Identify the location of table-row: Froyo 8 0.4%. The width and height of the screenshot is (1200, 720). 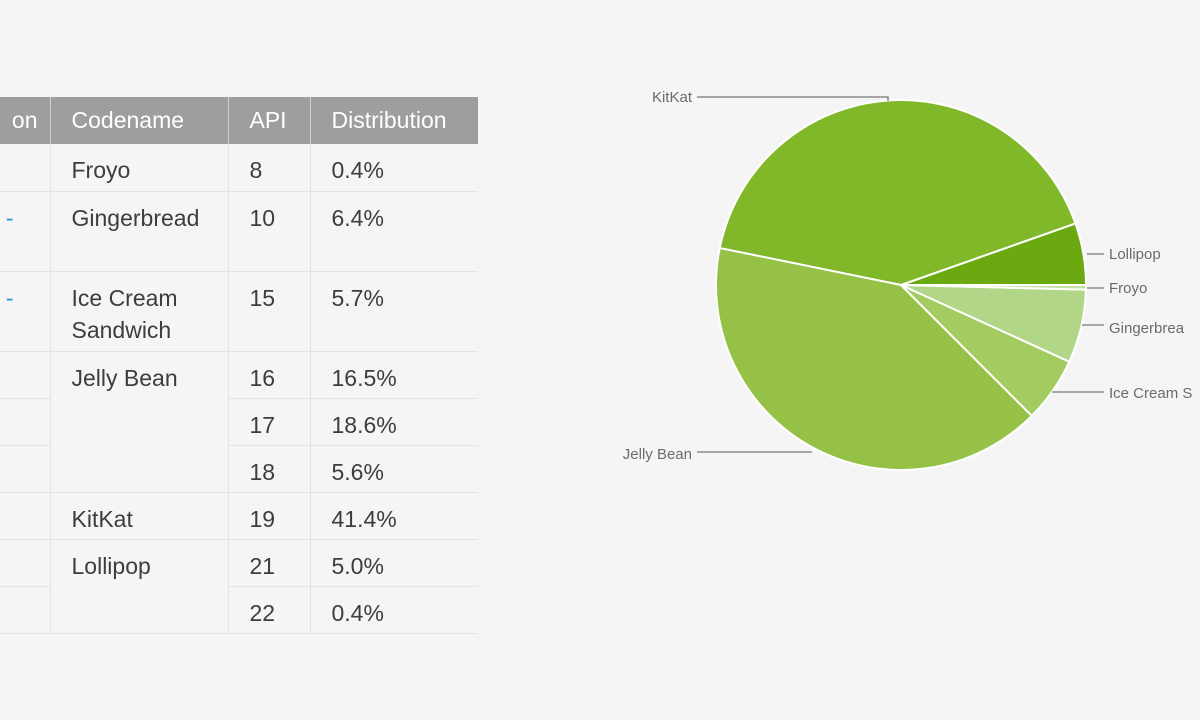
(239, 168).